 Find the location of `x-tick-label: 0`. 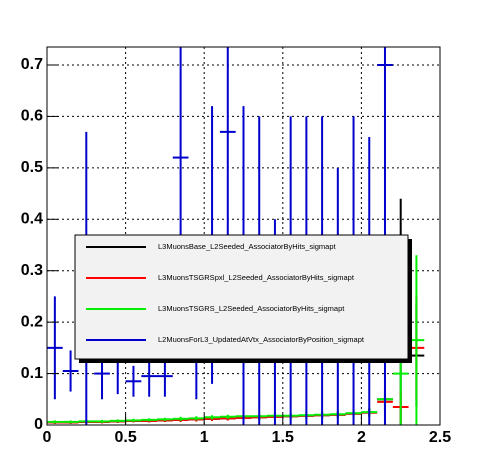

x-tick-label: 0 is located at coordinates (47, 437).